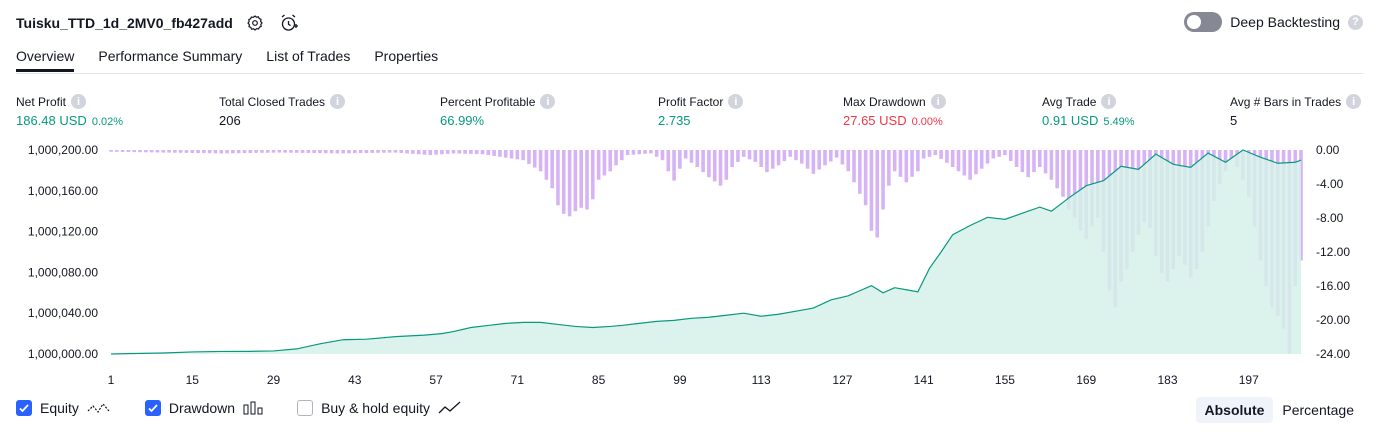 The width and height of the screenshot is (1379, 435). I want to click on legend-drawdown: Drawdown, so click(203, 408).